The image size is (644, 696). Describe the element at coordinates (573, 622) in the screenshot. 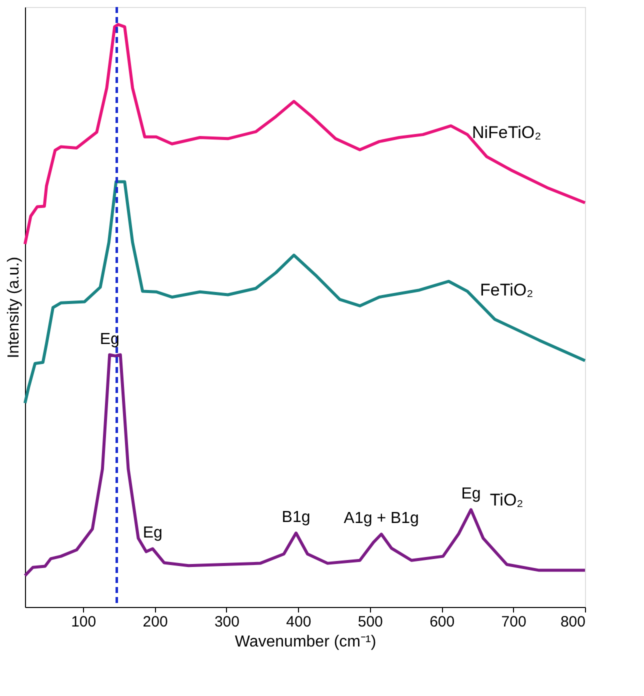

I see `x-tick-label: 800` at that location.